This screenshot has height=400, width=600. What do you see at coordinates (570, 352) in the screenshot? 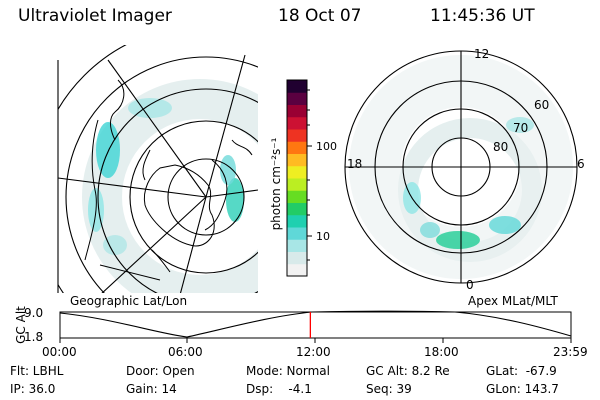
I see `time-tick-4: 23:59` at bounding box center [570, 352].